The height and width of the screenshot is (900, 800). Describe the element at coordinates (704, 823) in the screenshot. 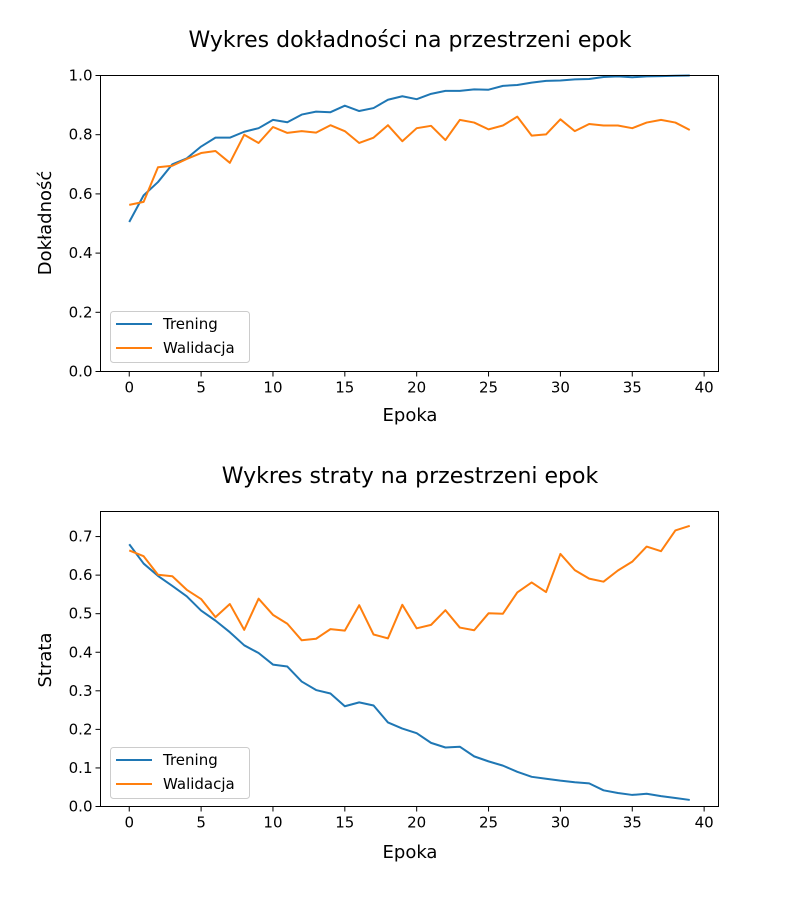

I see `loss-x-tick-label: 40` at that location.